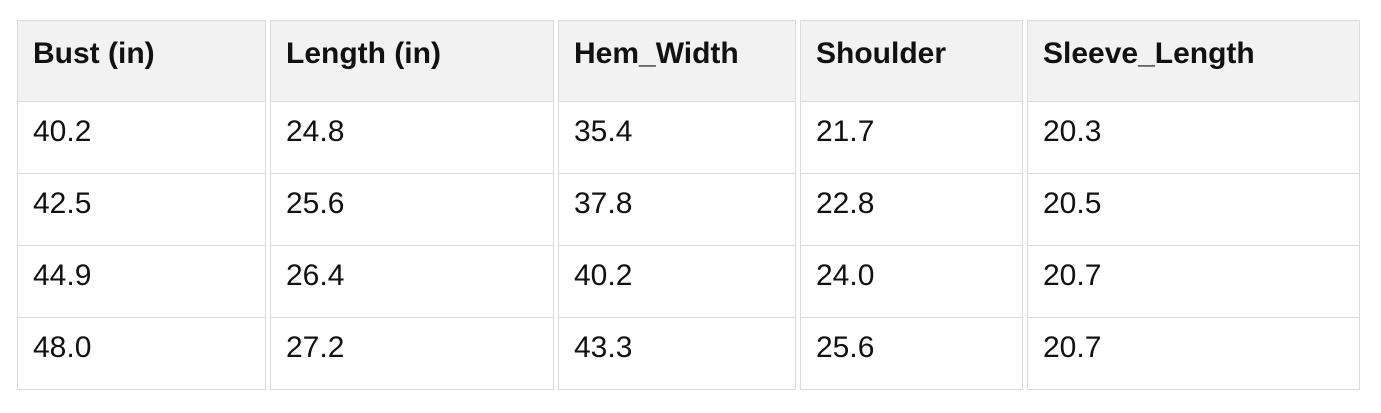  Describe the element at coordinates (141, 354) in the screenshot. I see `table-cell: 48.0` at that location.